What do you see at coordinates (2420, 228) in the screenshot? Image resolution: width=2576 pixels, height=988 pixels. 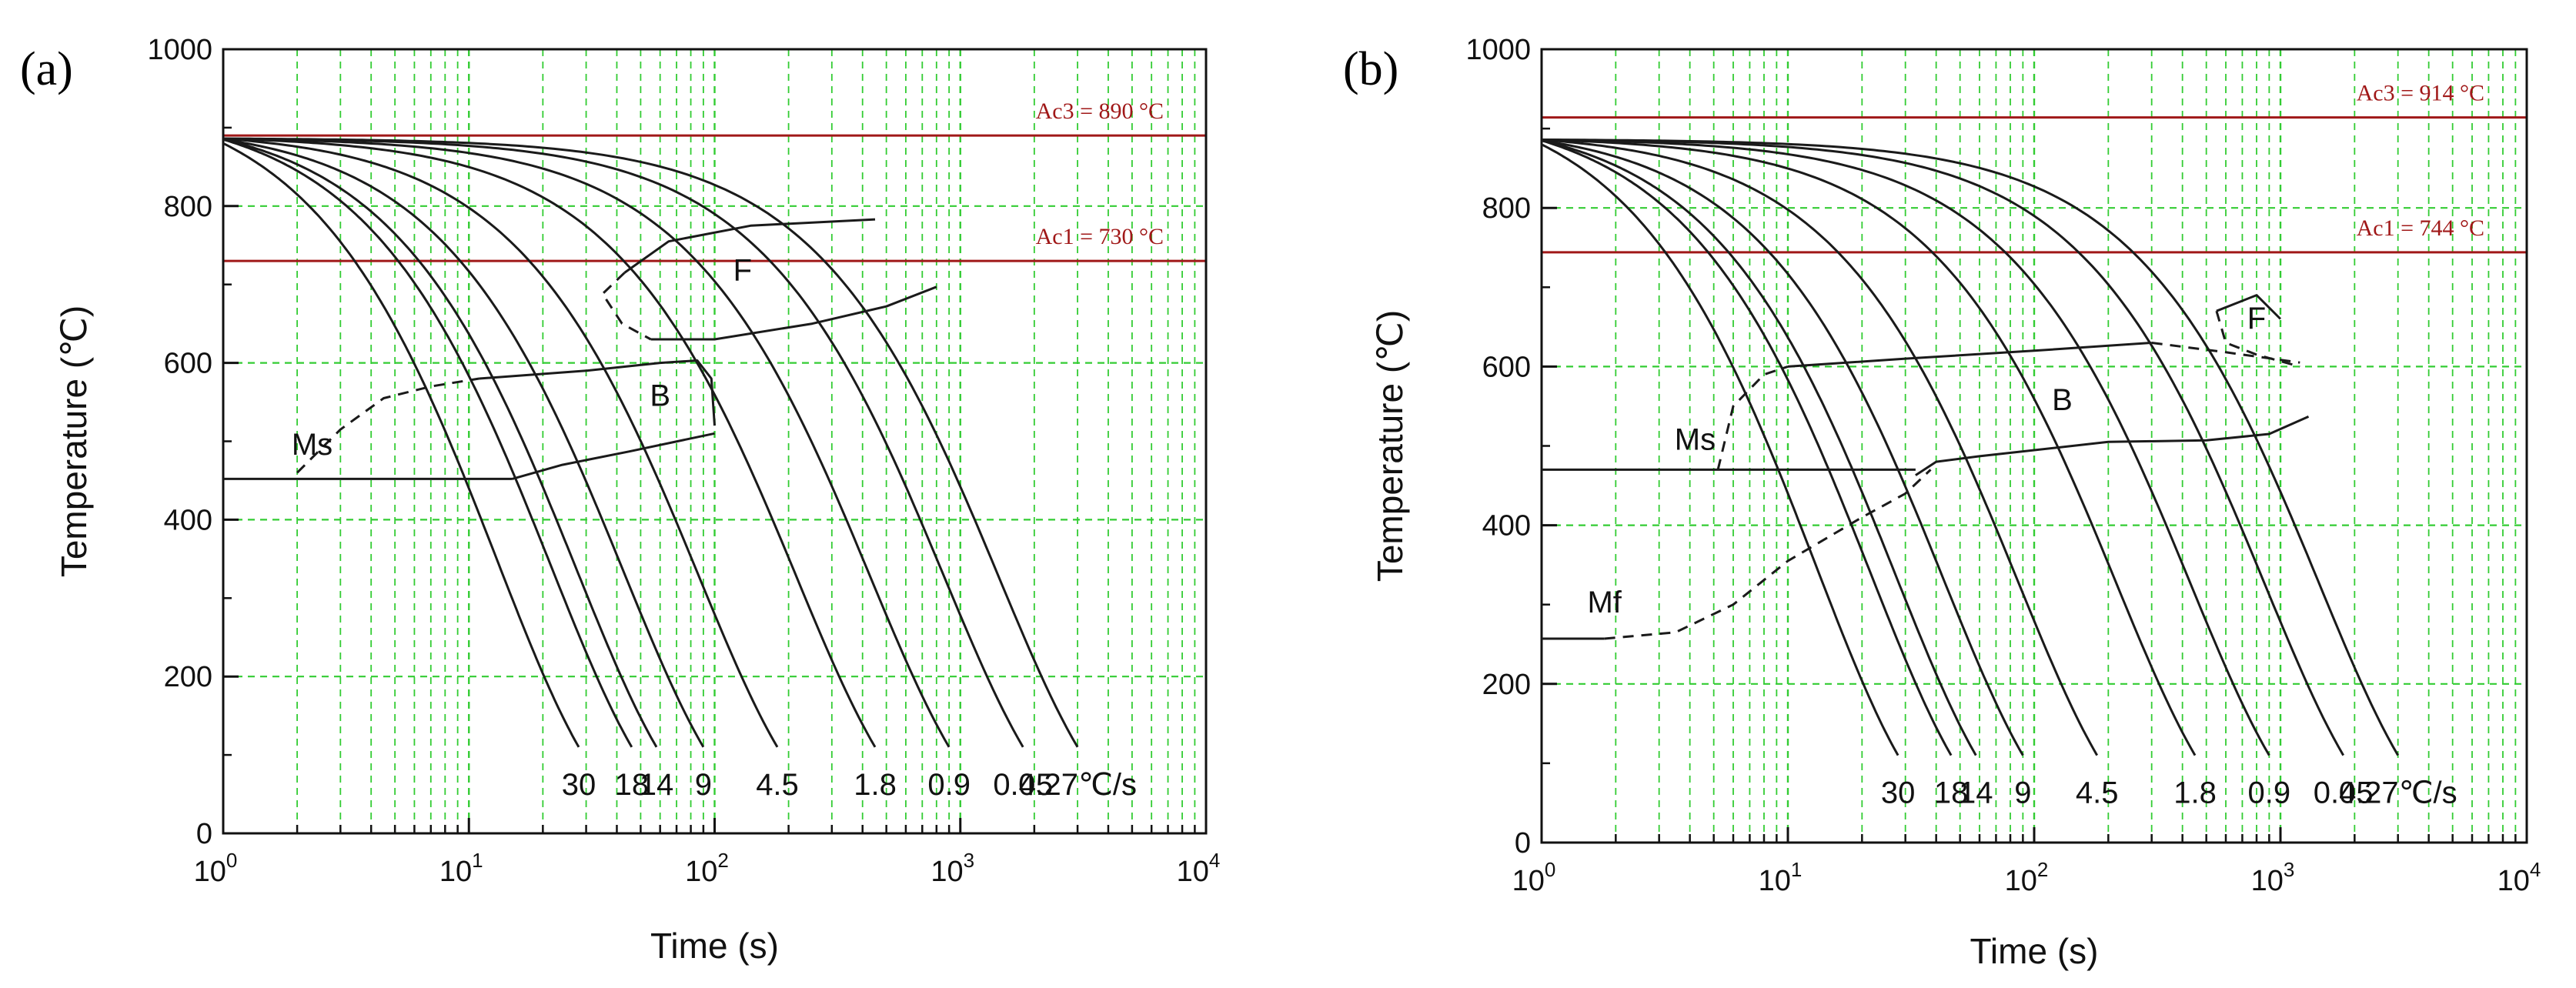 I see `reference-line-label: Ac1 = 744 °C` at bounding box center [2420, 228].